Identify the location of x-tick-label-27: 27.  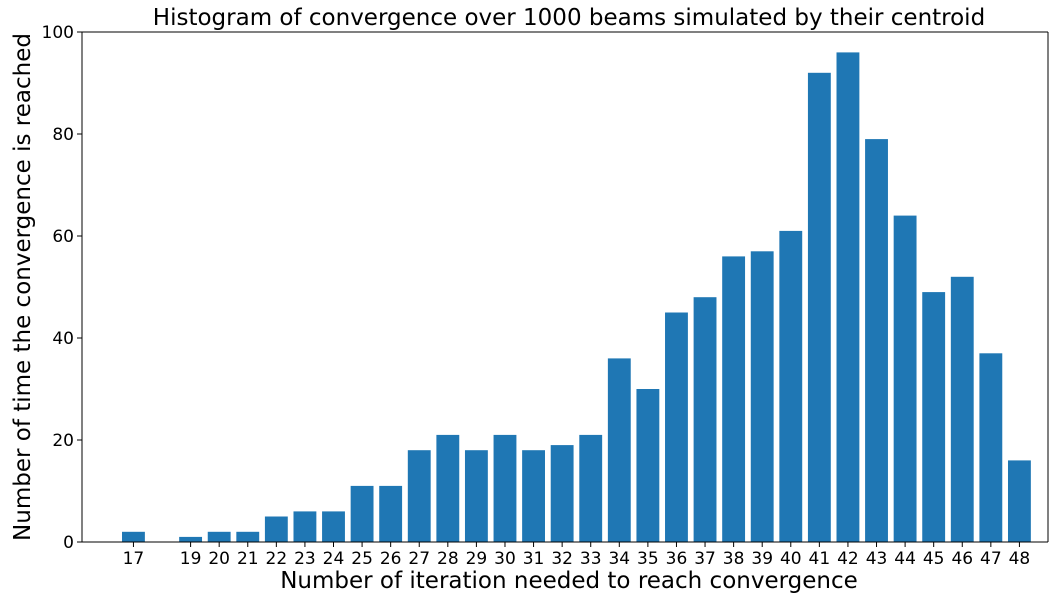
(419, 559).